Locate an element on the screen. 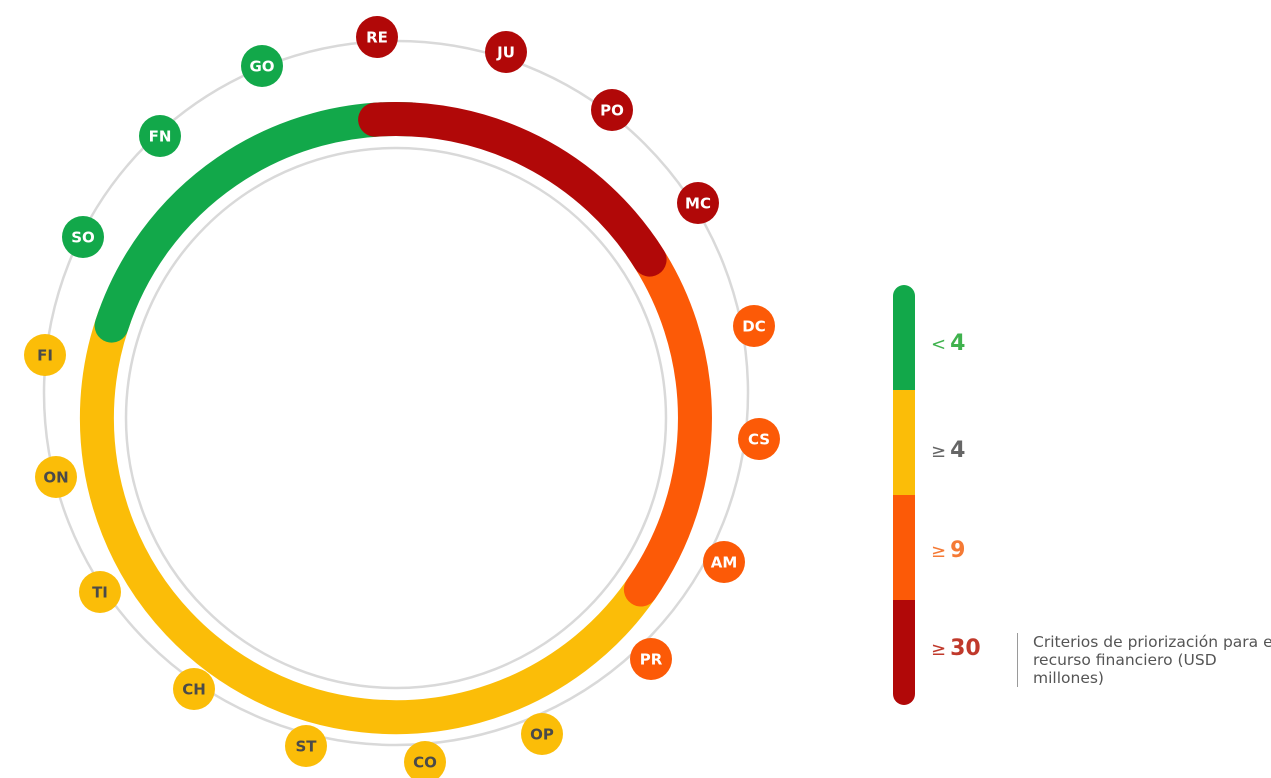 Image resolution: width=1271 pixels, height=778 pixels. node-ju: JU is located at coordinates (506, 52).